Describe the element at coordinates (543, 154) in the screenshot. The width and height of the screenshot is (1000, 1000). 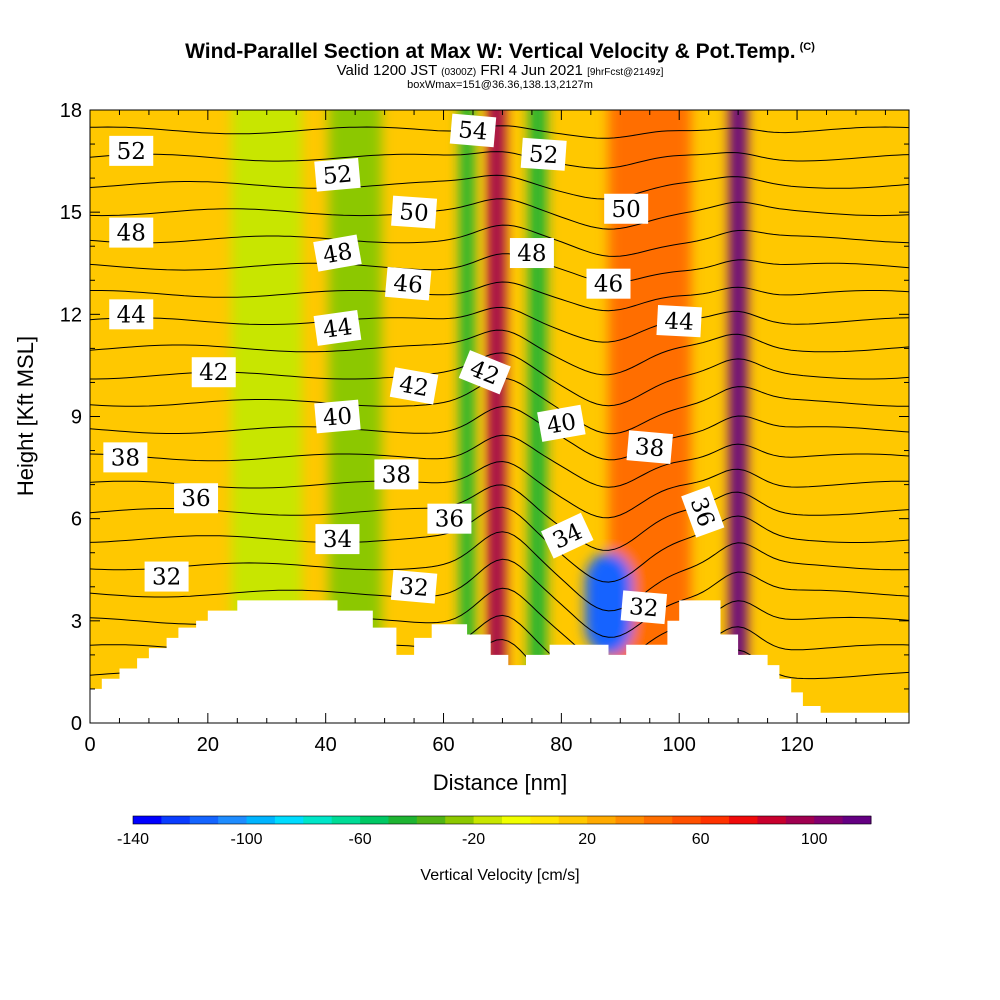
I see `contour-label-52: 52` at that location.